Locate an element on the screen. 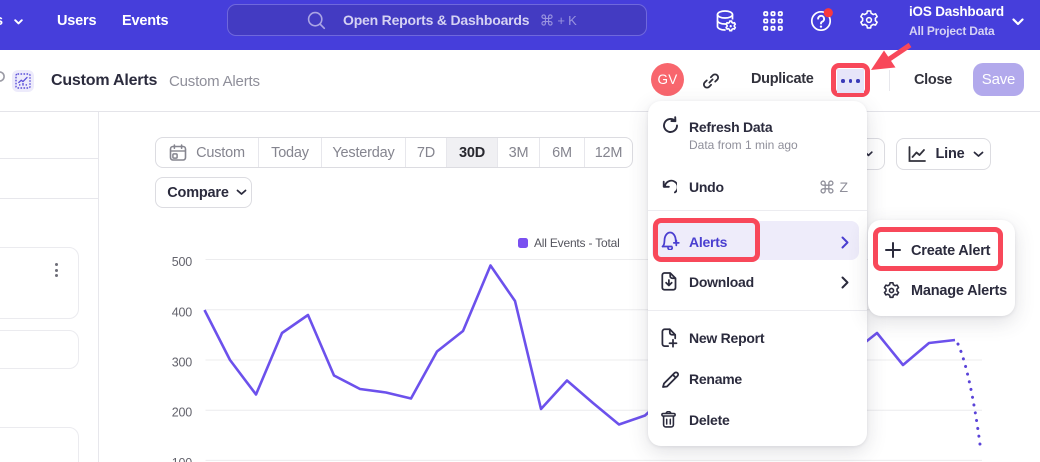 This screenshot has width=1040, height=462. svg-text: 400 is located at coordinates (182, 312).